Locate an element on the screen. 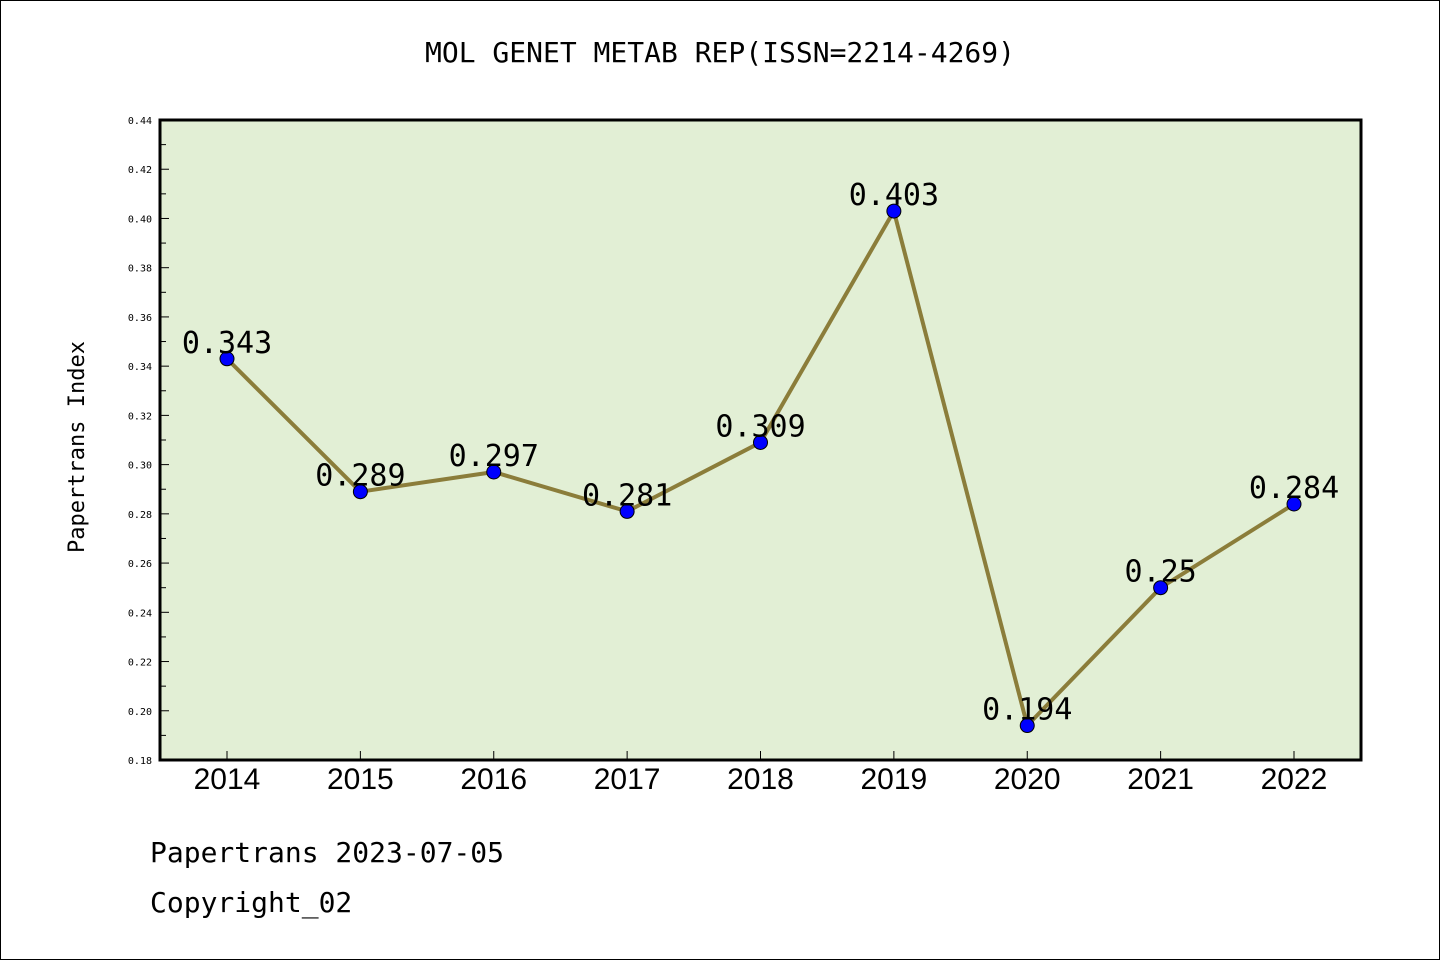 The width and height of the screenshot is (1440, 960). x-tick-label: 2022 is located at coordinates (1294, 779).